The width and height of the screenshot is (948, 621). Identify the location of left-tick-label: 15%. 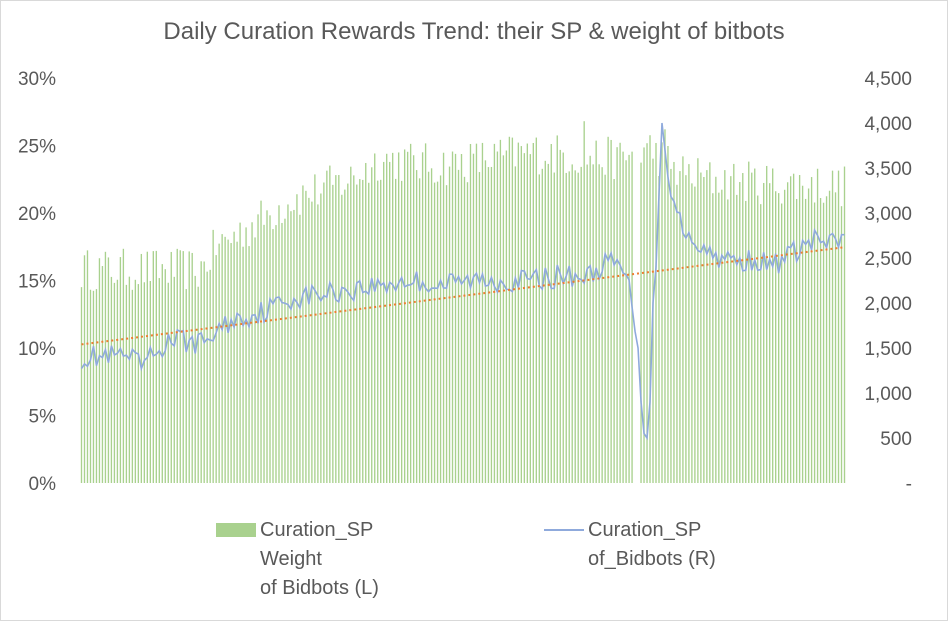
(37, 282).